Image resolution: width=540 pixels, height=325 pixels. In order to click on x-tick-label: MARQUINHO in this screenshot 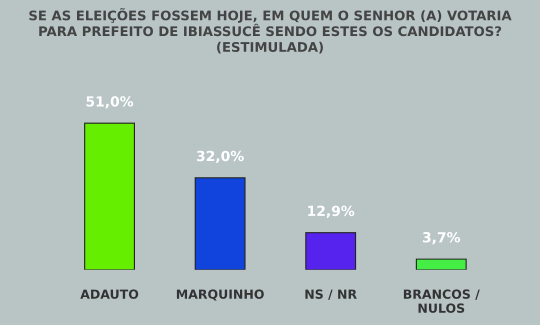, I will do `click(220, 295)`.